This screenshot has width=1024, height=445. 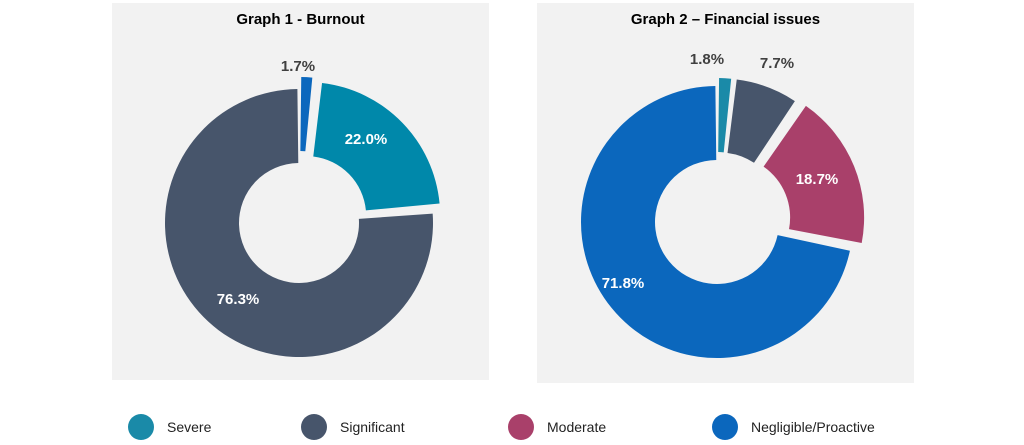 What do you see at coordinates (300, 19) in the screenshot?
I see `burnout-chart-title: Graph 1 - Burnout` at bounding box center [300, 19].